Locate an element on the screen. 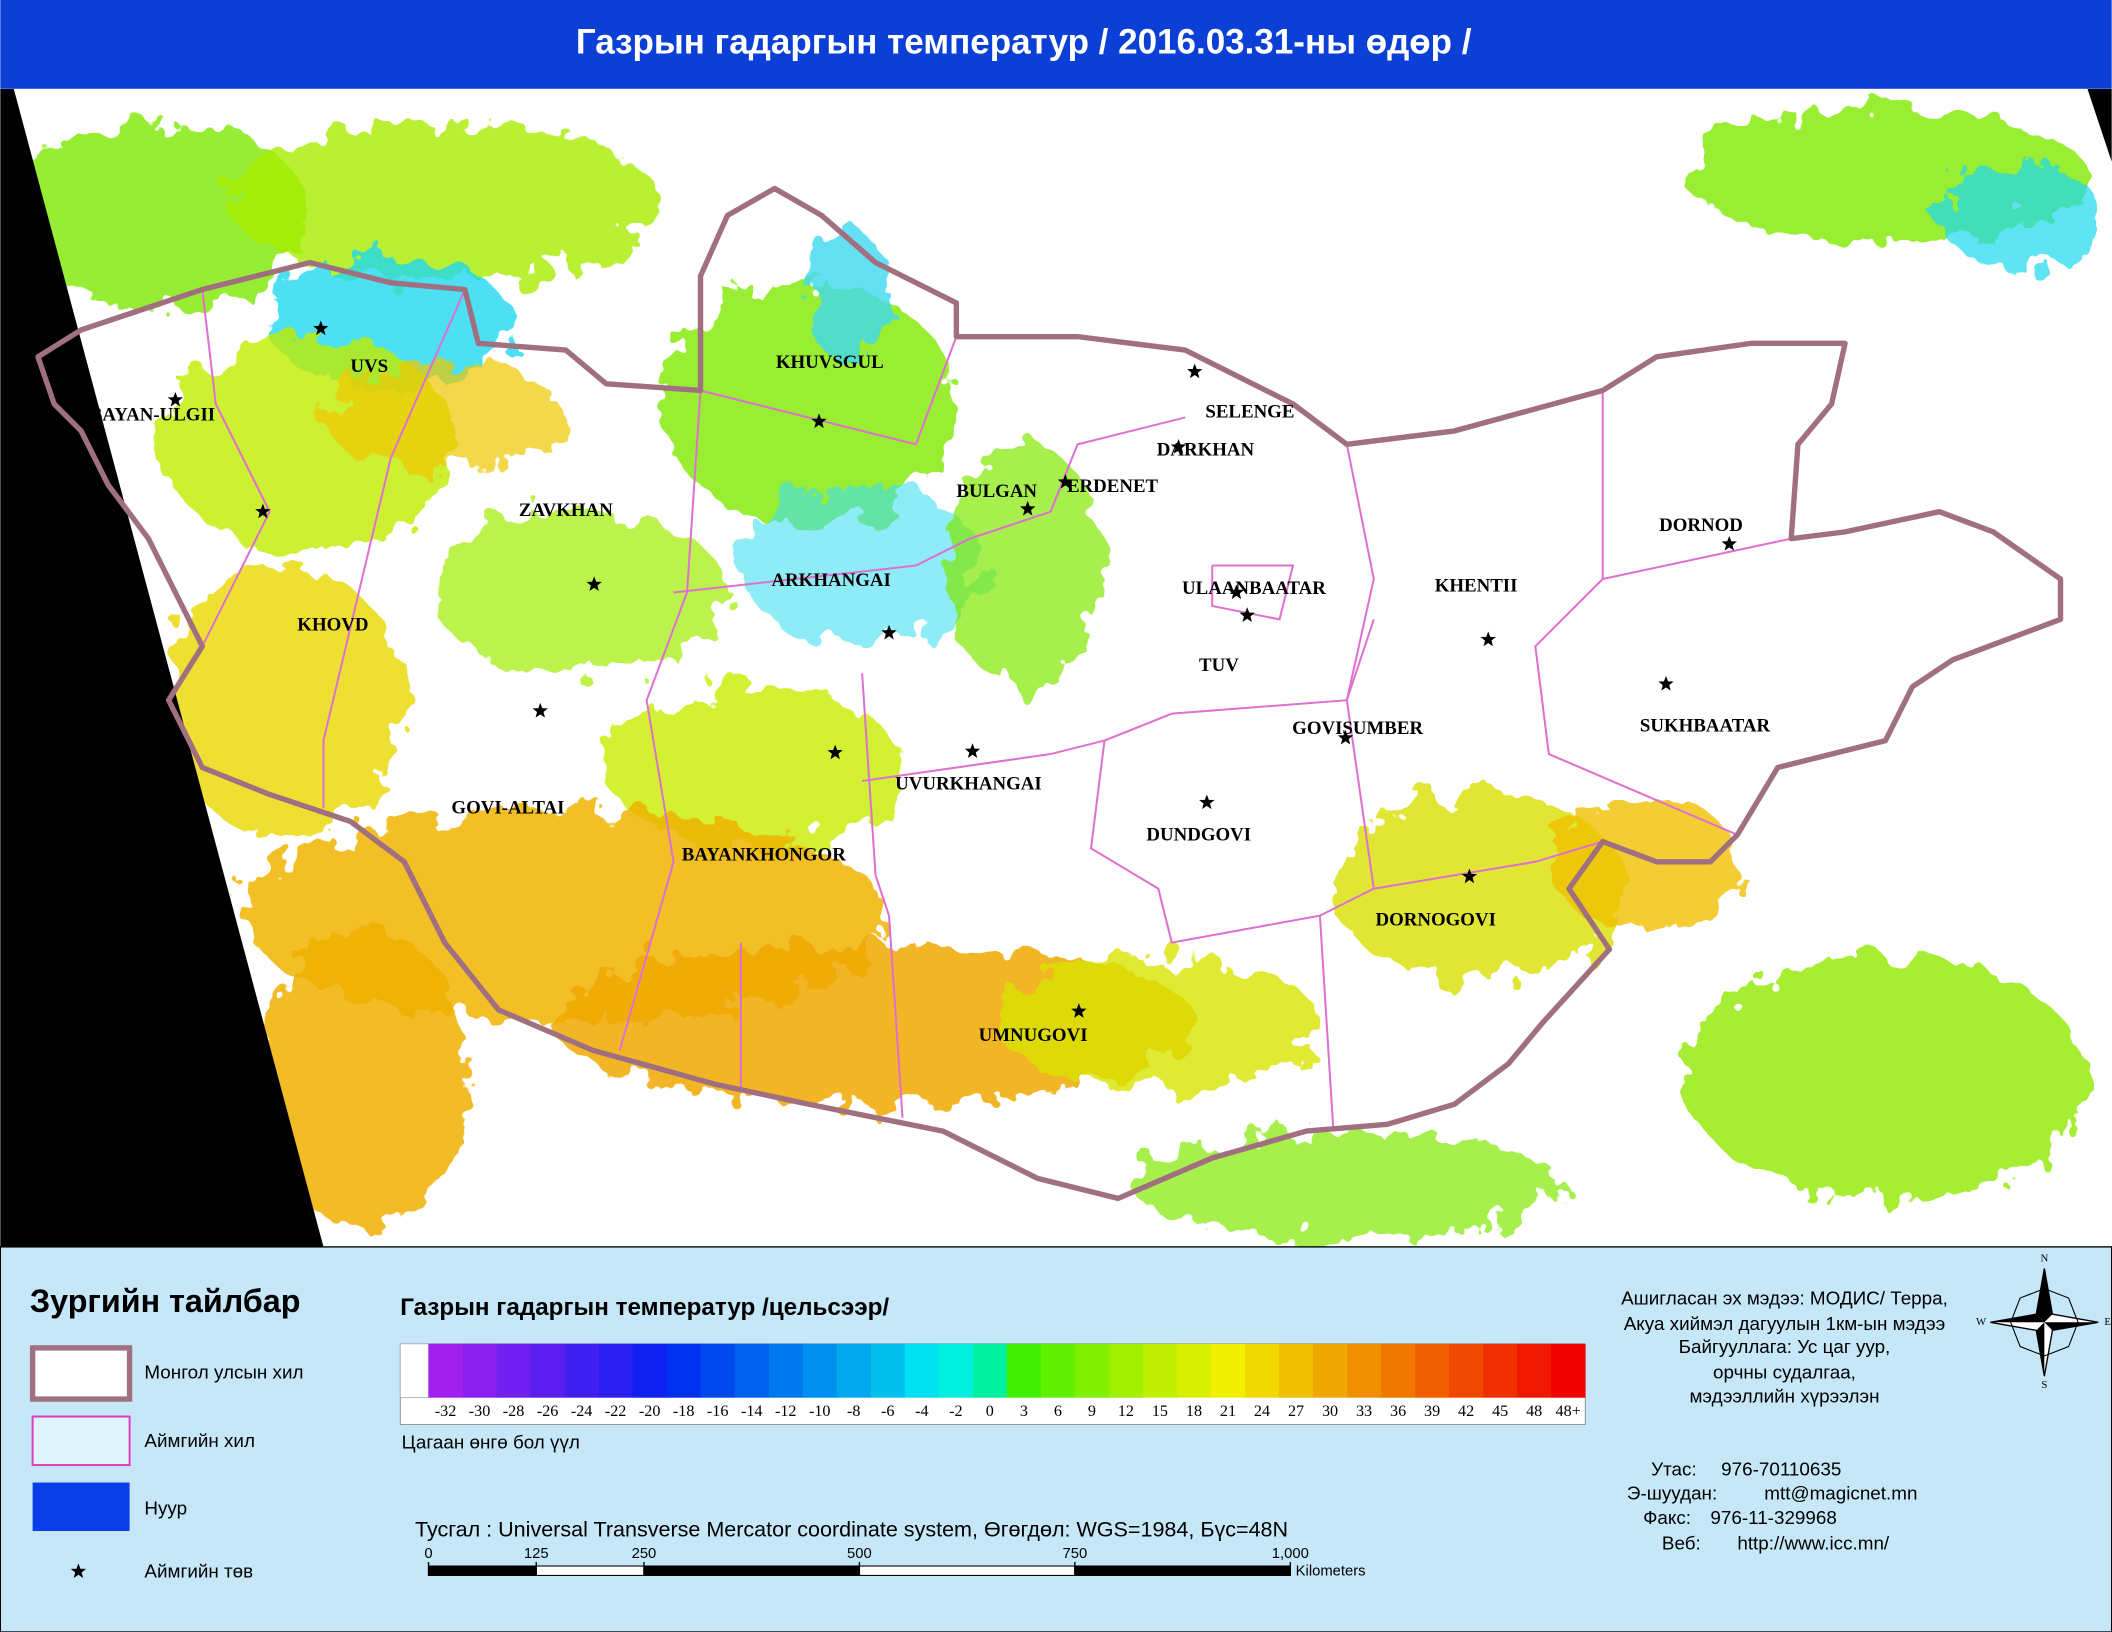 The height and width of the screenshot is (1632, 2112). colorbar-label: 30 is located at coordinates (1330, 1411).